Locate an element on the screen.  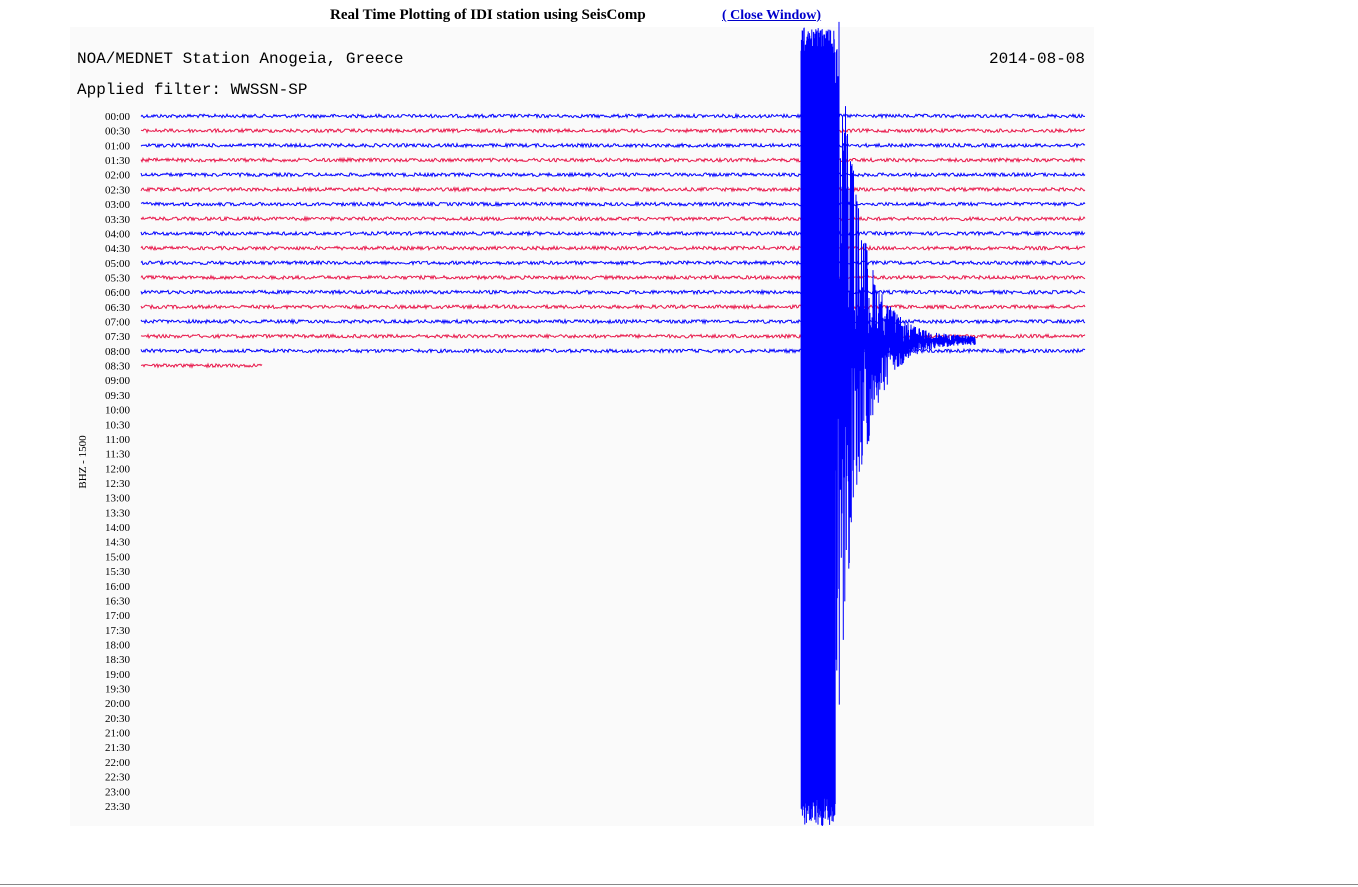
time-label: 11:00 is located at coordinates (117, 440).